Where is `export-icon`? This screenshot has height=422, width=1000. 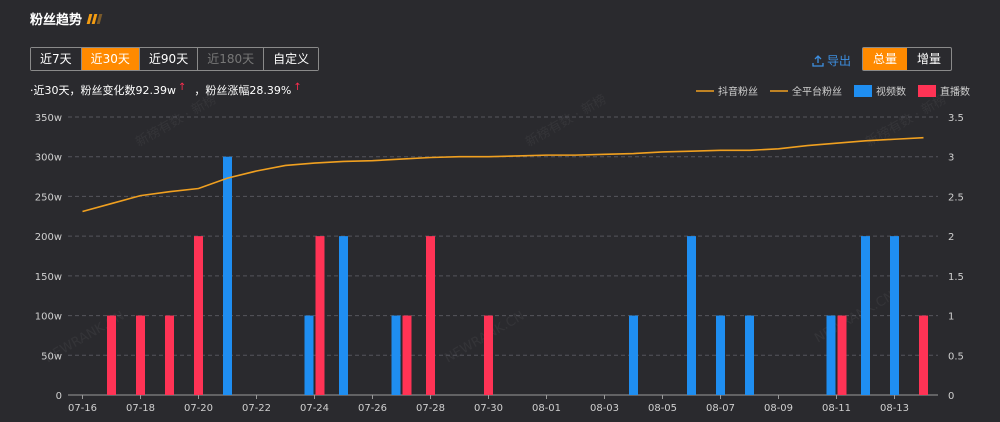
export-icon is located at coordinates (818, 60).